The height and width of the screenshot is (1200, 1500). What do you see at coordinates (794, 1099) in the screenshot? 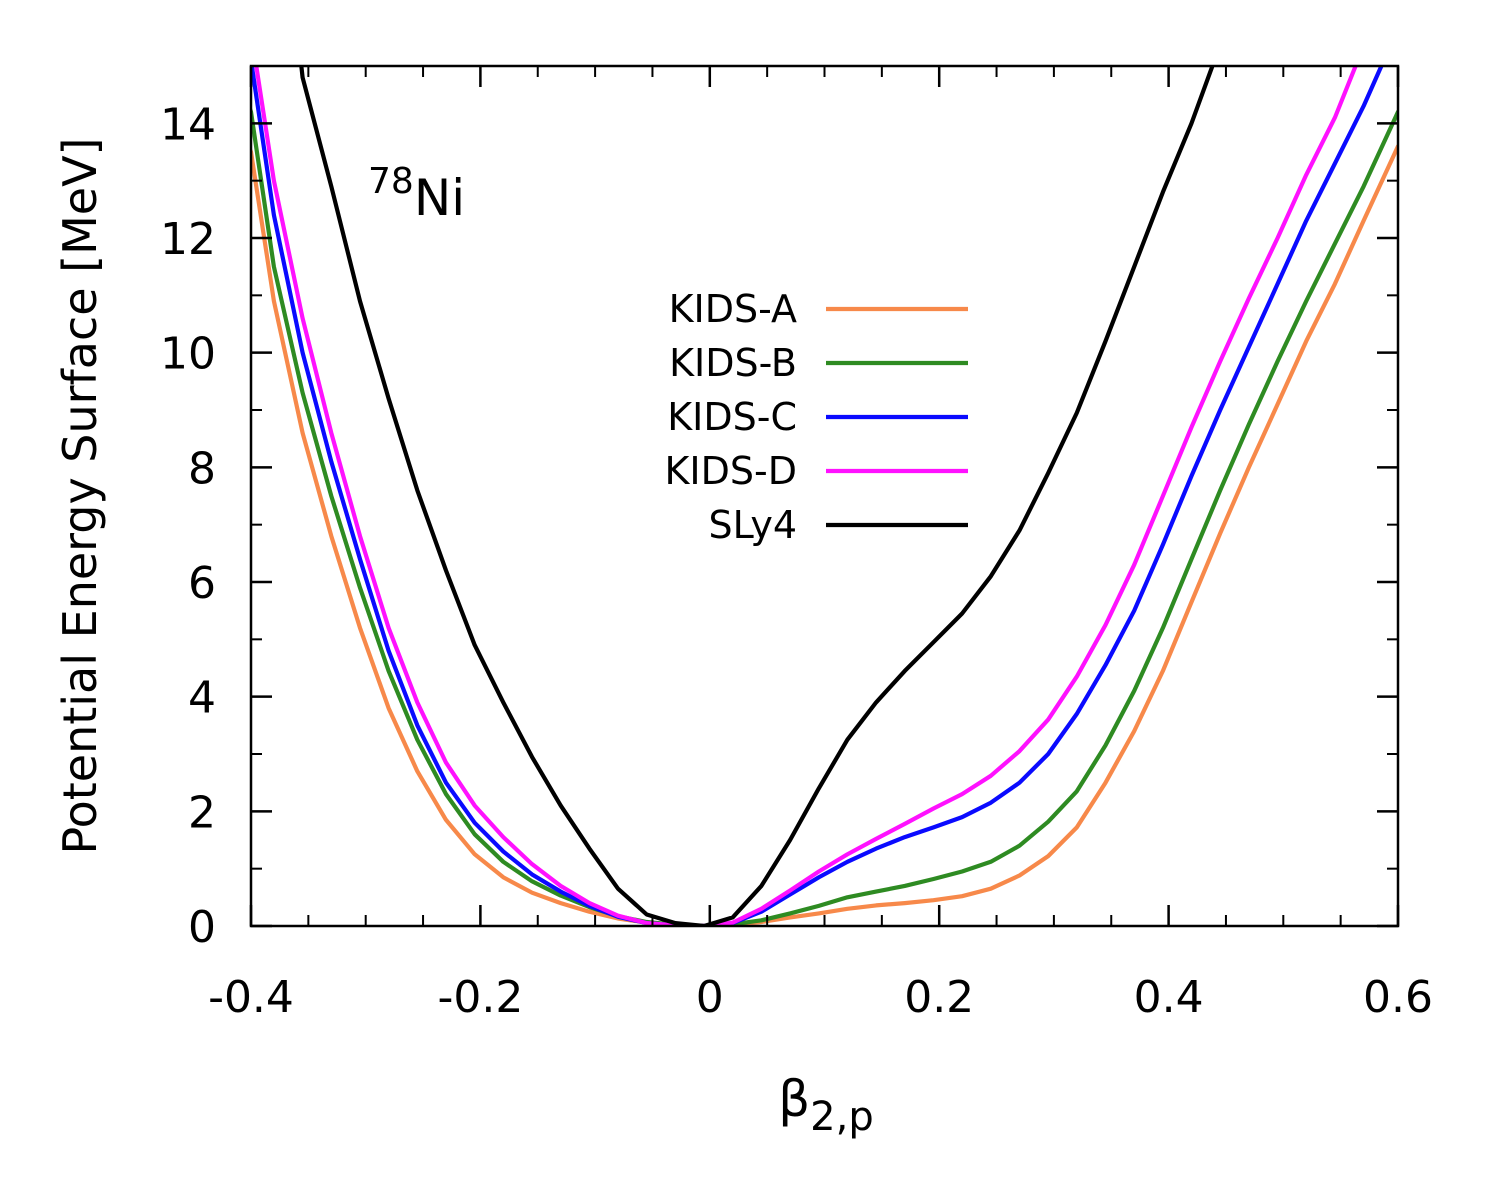
I see `x-axis-title-main: β` at bounding box center [794, 1099].